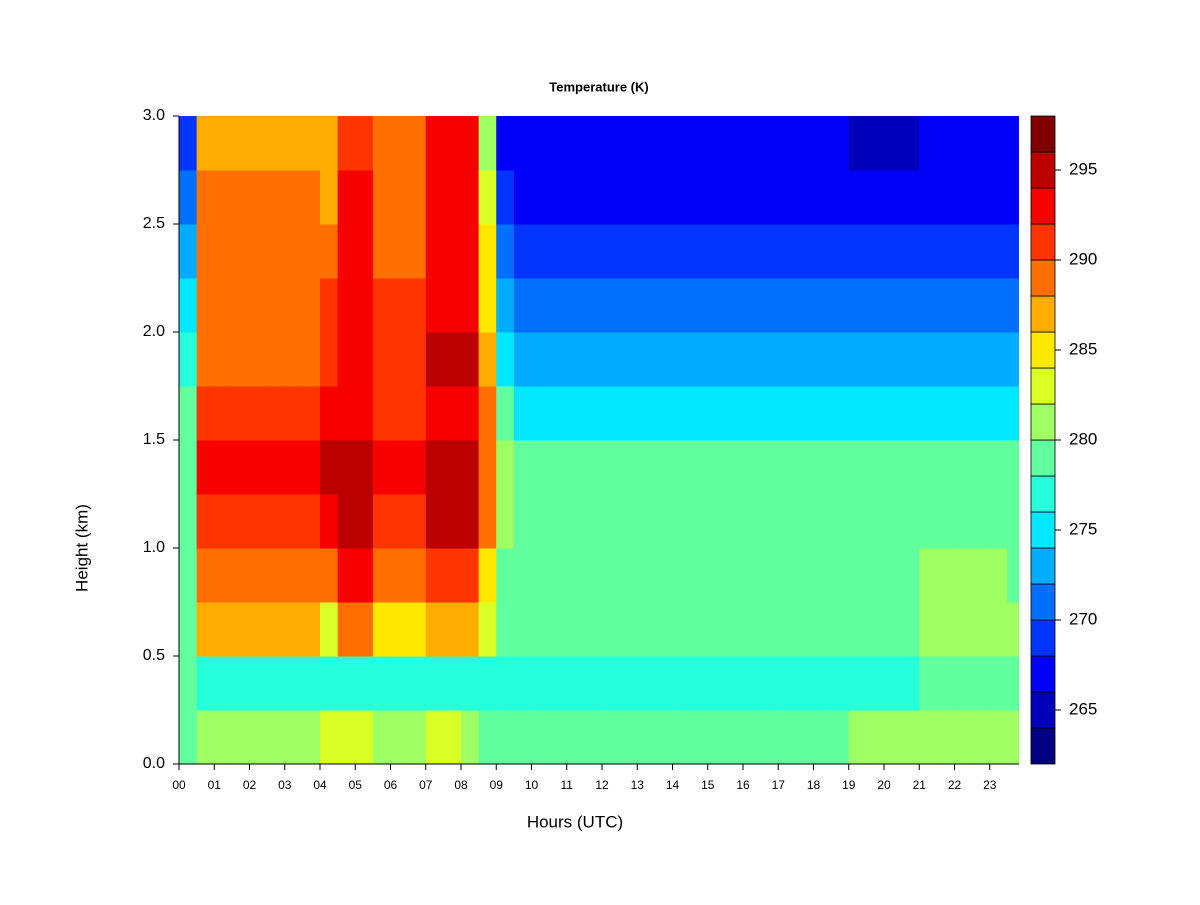 The image size is (1200, 905). I want to click on y-axis-label: Height (km), so click(81, 548).